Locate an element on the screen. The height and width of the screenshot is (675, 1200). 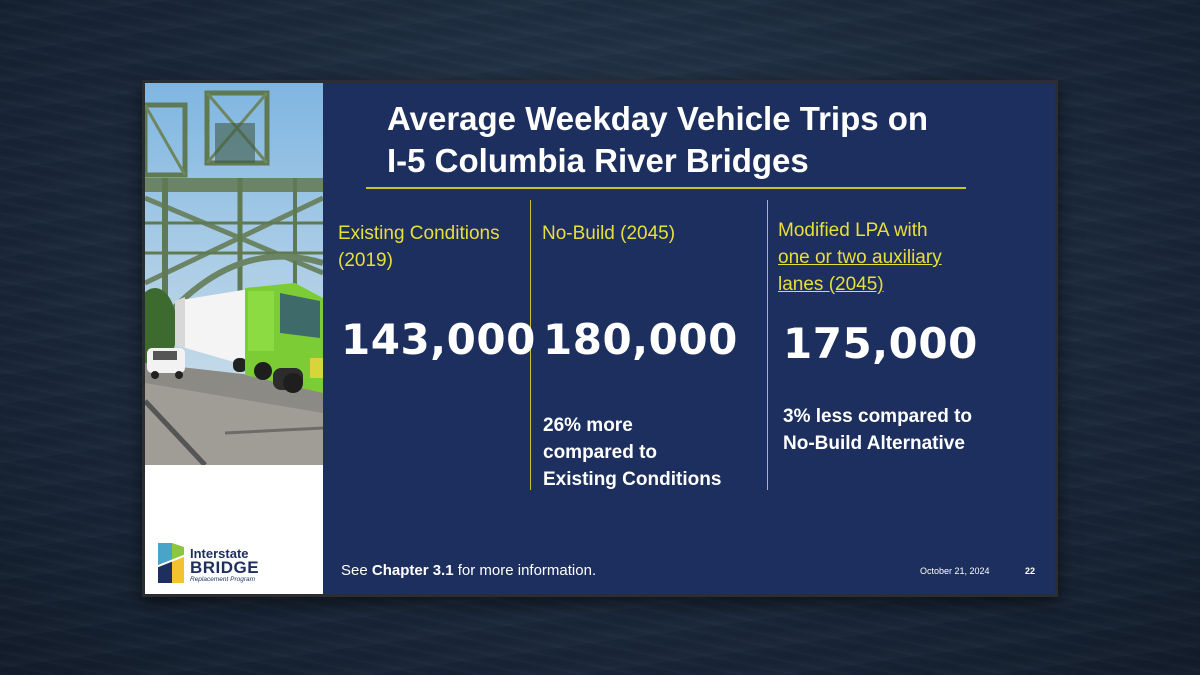
modified-lpa-heading-line2: one or two auxiliary is located at coordinates (860, 257).